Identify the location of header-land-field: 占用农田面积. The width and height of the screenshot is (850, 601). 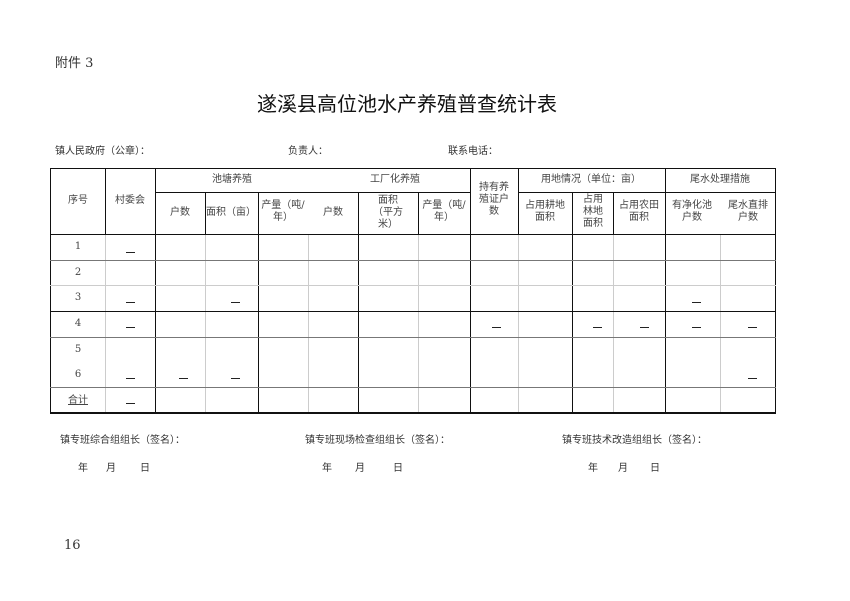
(639, 211).